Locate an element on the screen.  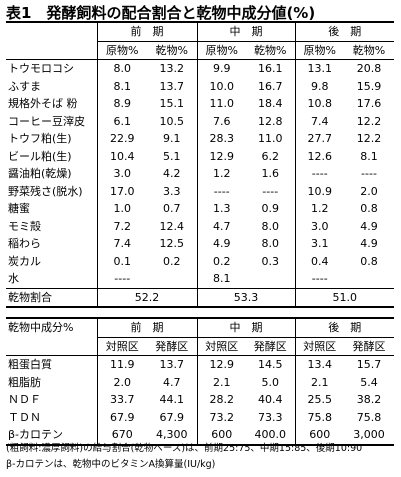
cell-value: 0.4 is located at coordinates (319, 261).